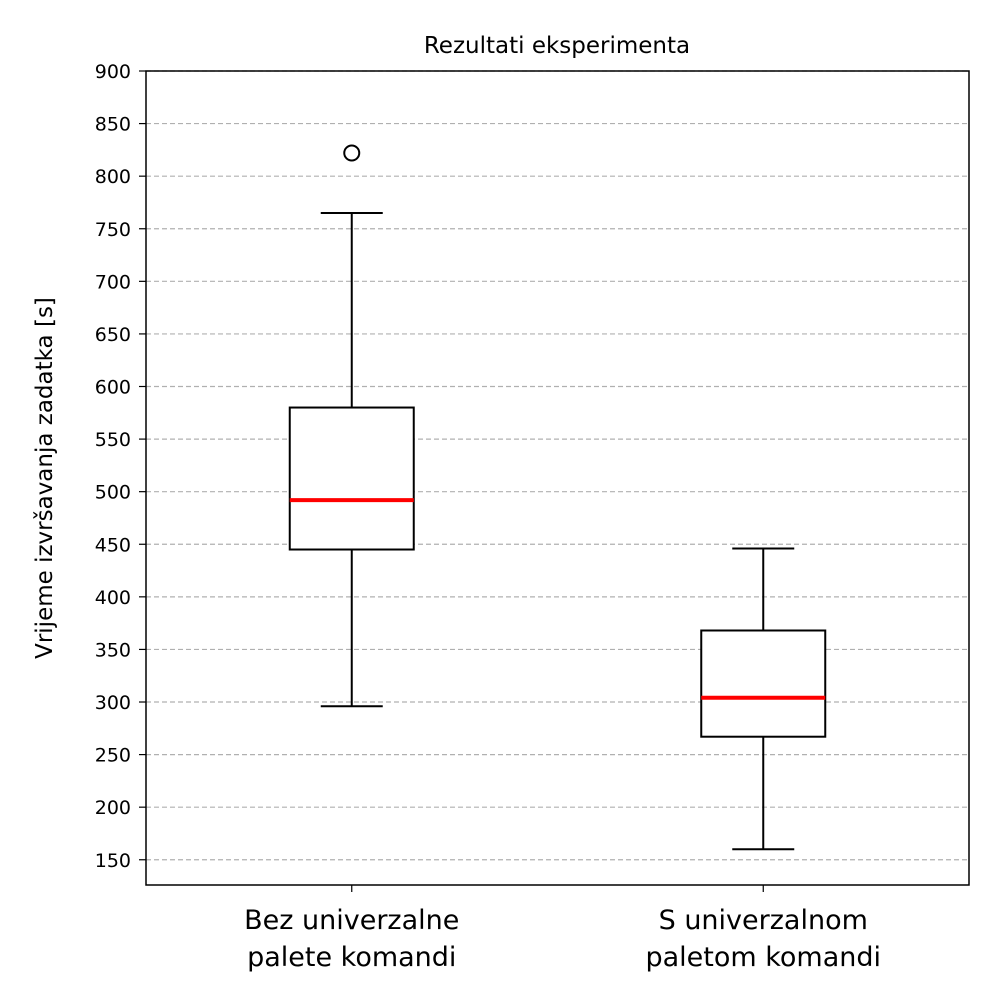  Describe the element at coordinates (113, 756) in the screenshot. I see `y-tick-label: 250` at that location.